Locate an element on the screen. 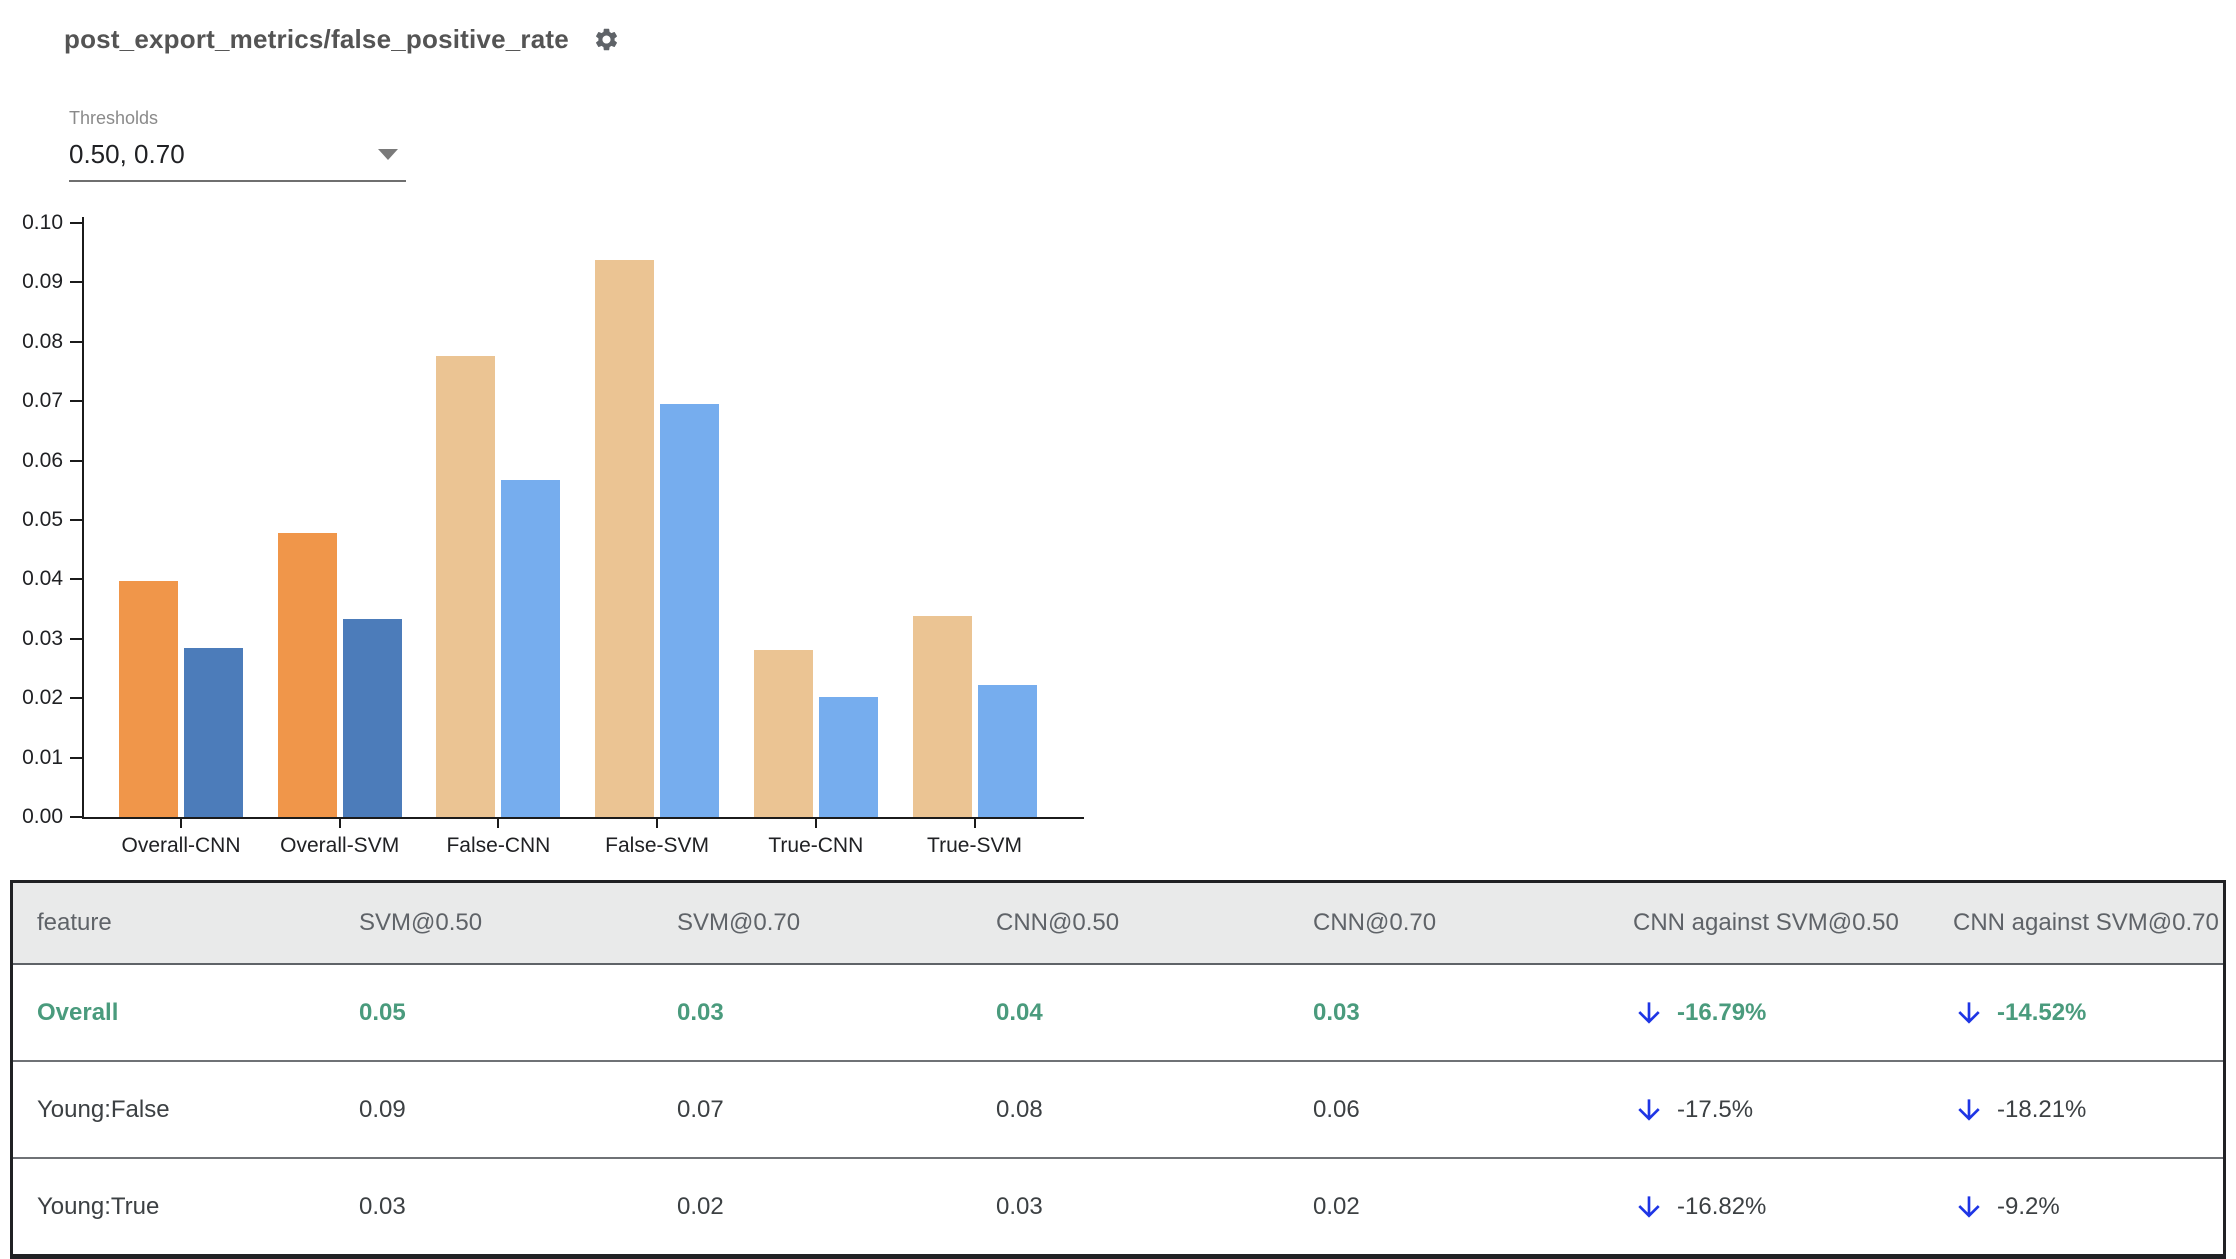  thresholds-select: Thresholds 0.50, 0.70 is located at coordinates (237, 145).